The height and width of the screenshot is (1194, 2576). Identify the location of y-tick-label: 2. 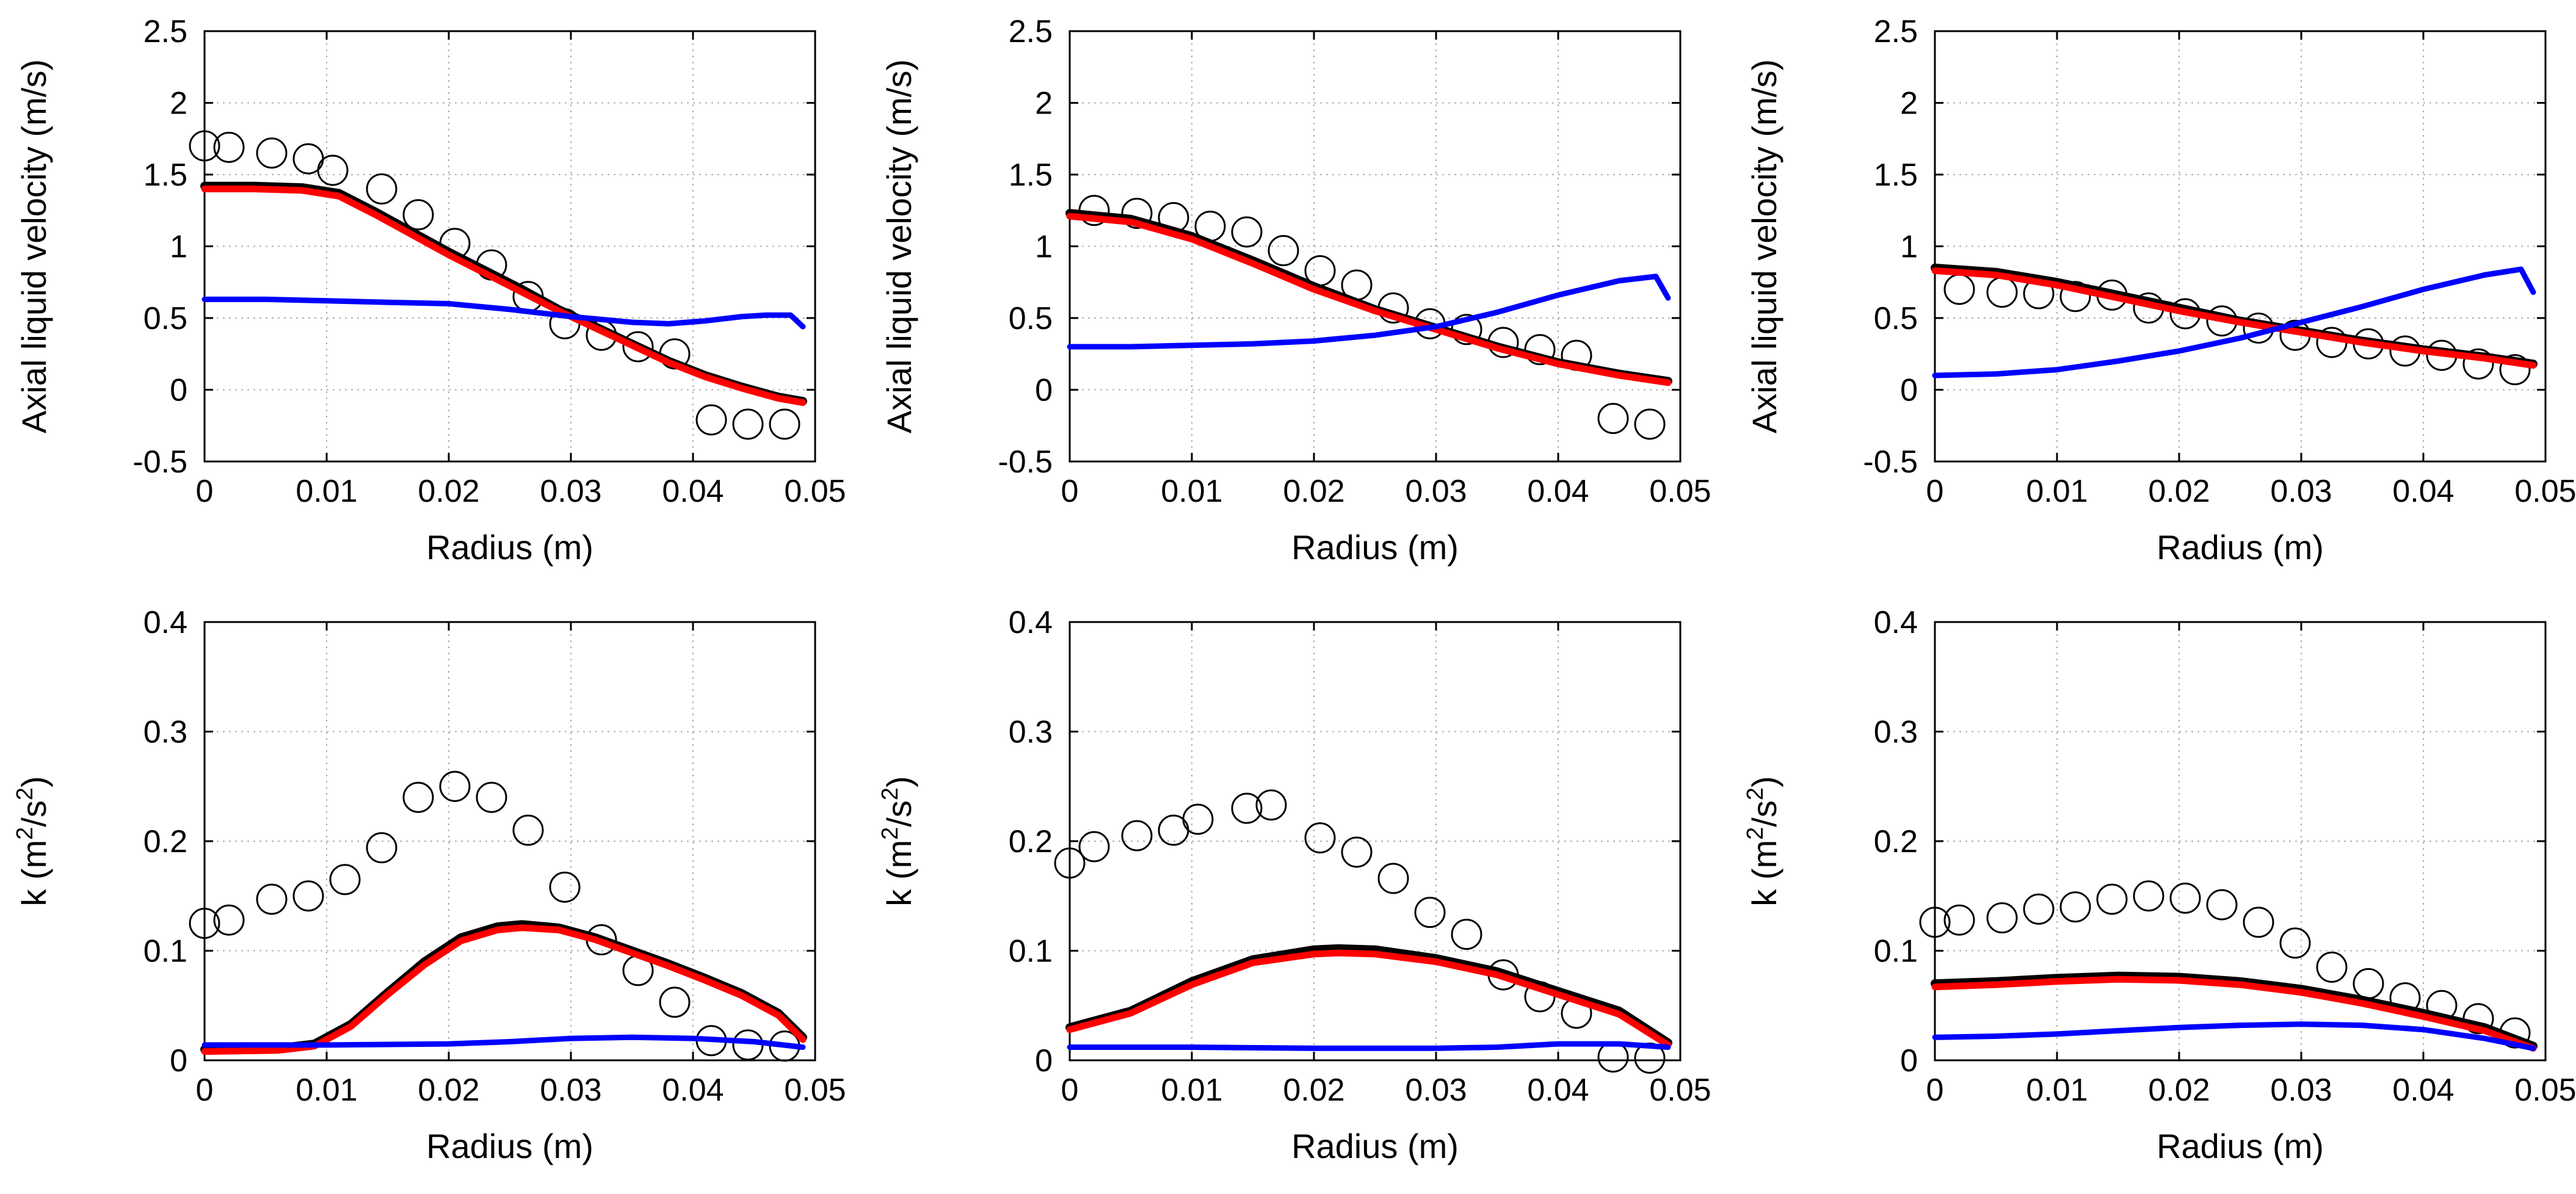
(1044, 103).